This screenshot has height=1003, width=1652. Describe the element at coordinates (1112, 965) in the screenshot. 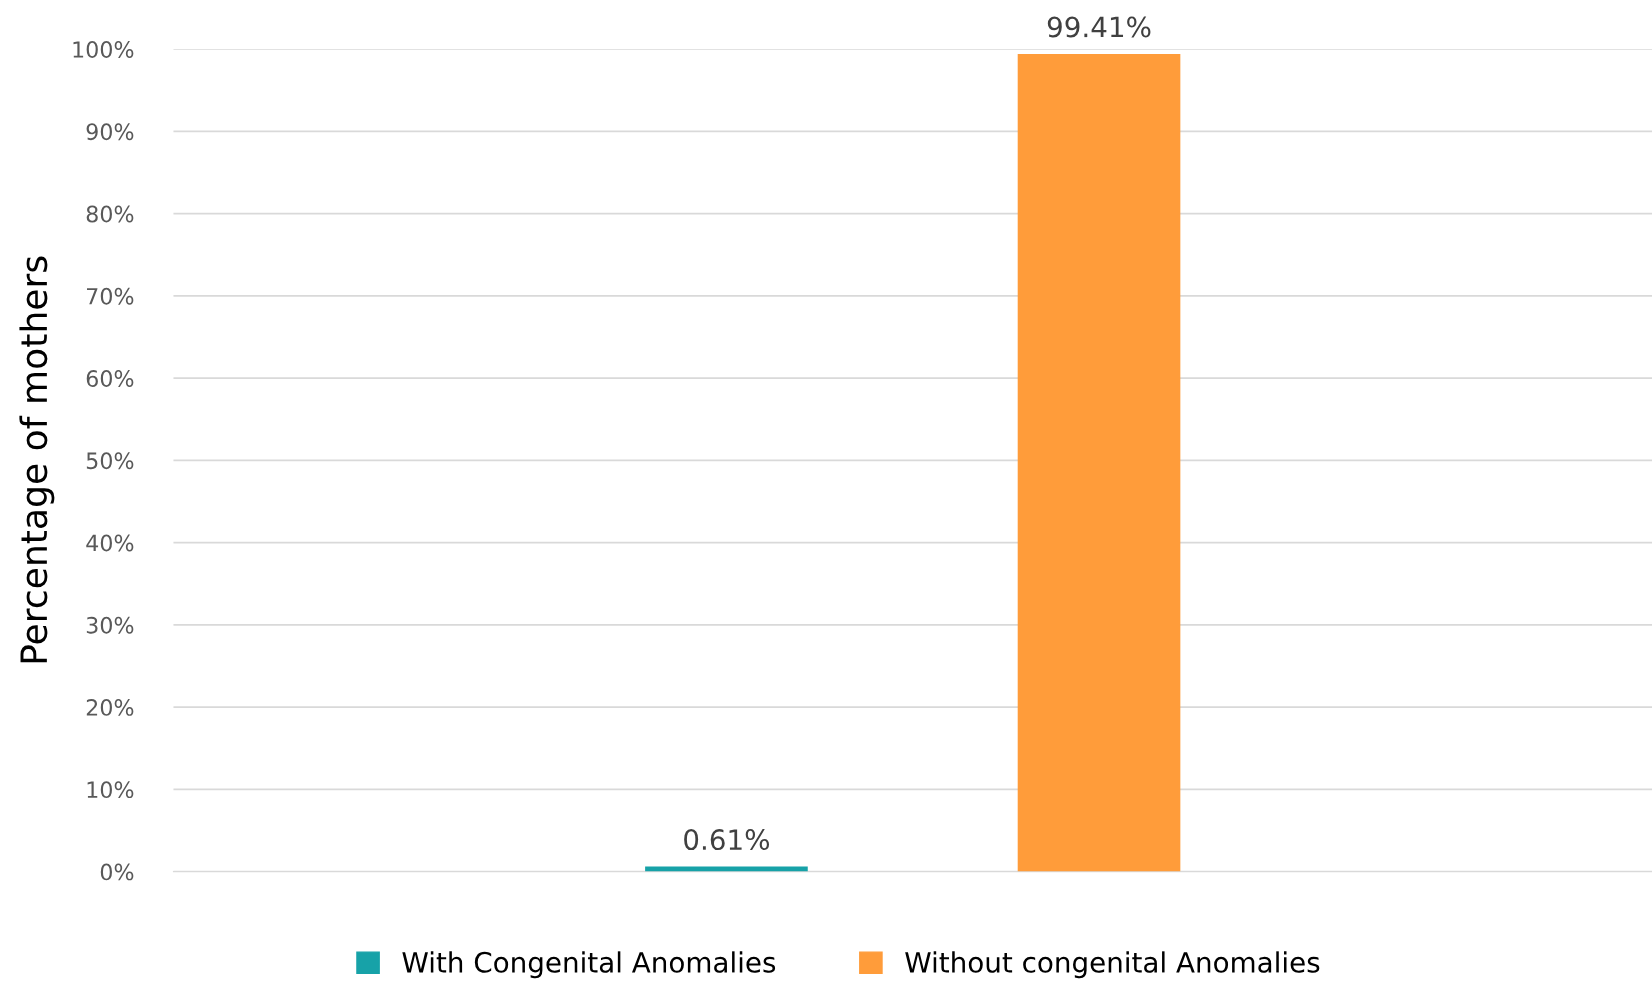

I see `legend-label: Without congenital Anomalies` at that location.